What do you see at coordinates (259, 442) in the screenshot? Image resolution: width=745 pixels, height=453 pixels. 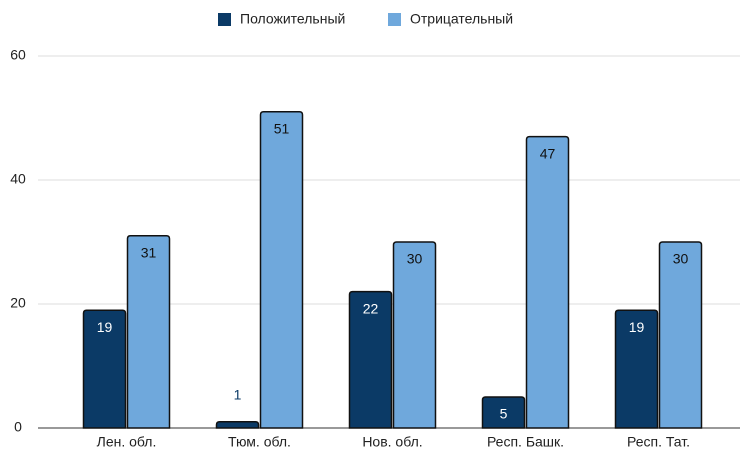 I see `x-tick-label: Тюм. обл.` at bounding box center [259, 442].